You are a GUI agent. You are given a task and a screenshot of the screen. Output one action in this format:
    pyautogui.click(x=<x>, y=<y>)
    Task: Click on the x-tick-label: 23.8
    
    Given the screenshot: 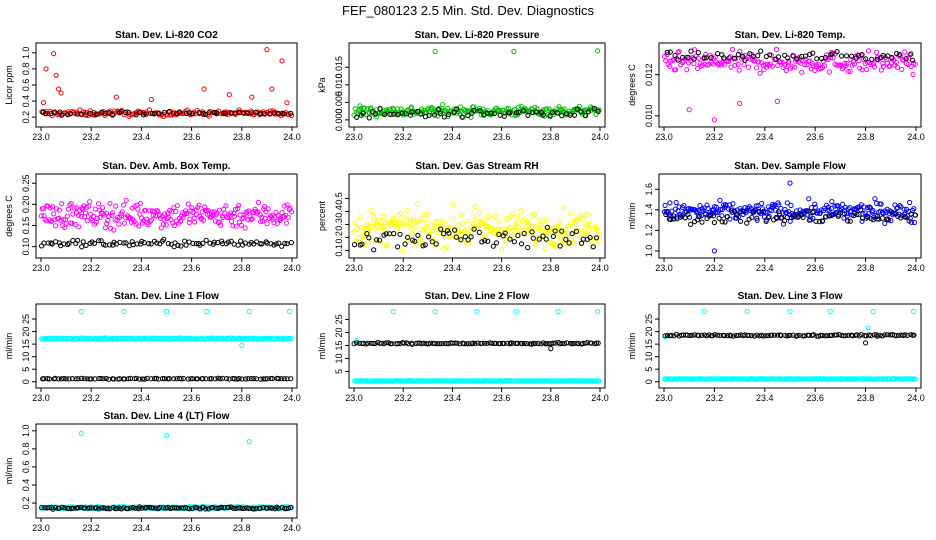 What is the action you would take?
    pyautogui.click(x=866, y=137)
    